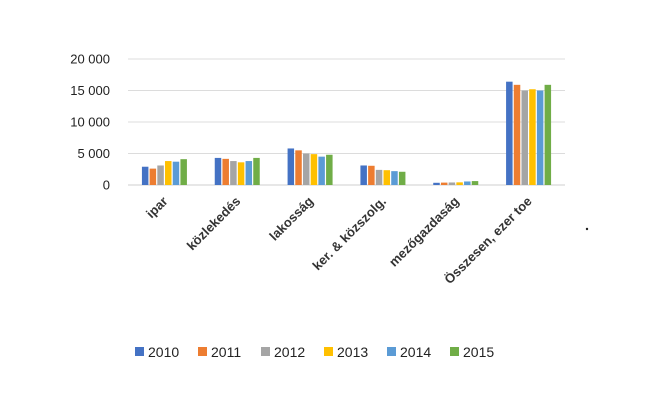 This screenshot has height=413, width=660. Describe the element at coordinates (291, 218) in the screenshot. I see `category-label: lakosság` at that location.